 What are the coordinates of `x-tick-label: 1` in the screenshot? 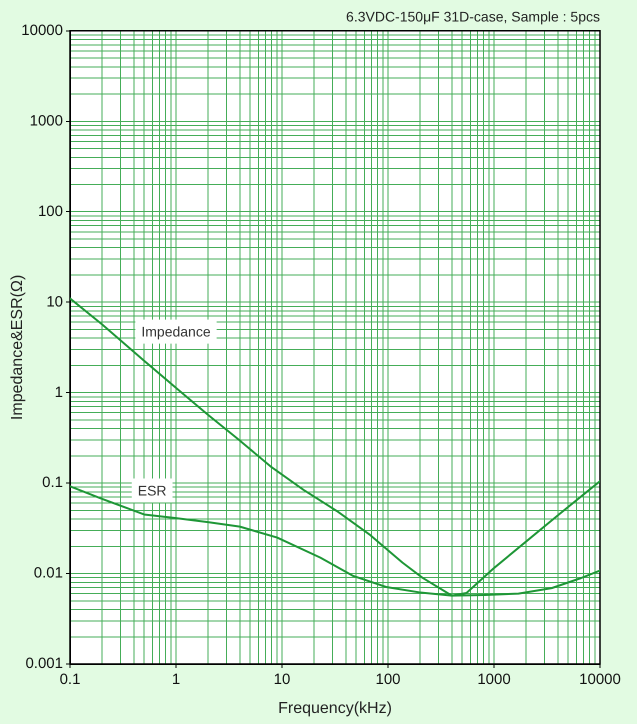 It's located at (176, 679).